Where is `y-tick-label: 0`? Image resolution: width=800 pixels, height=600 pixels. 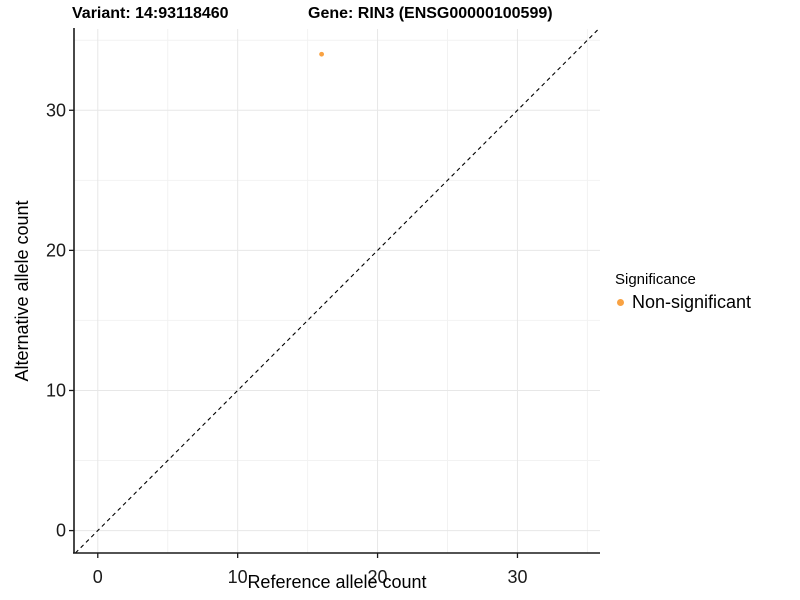 y-tick-label: 0 is located at coordinates (61, 531).